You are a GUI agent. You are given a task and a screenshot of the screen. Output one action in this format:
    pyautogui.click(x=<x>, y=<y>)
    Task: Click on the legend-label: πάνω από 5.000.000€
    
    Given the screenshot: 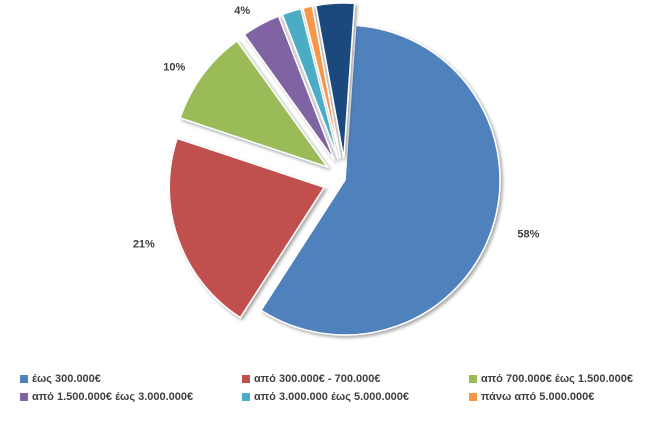 What is the action you would take?
    pyautogui.click(x=538, y=397)
    